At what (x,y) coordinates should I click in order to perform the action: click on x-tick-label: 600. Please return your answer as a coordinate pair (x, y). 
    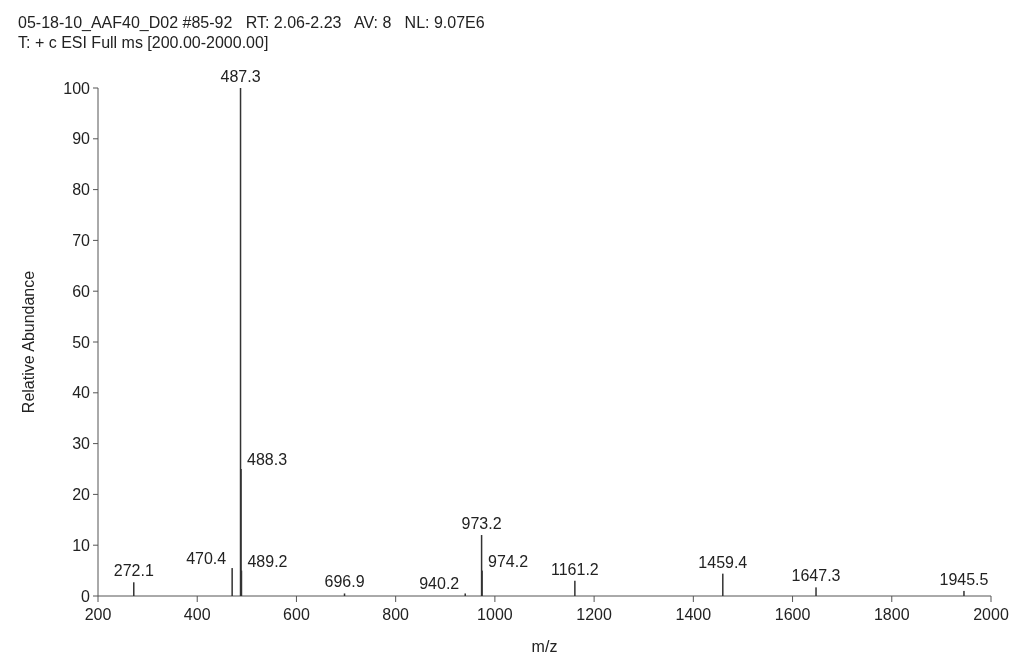
    Looking at the image, I should click on (296, 614).